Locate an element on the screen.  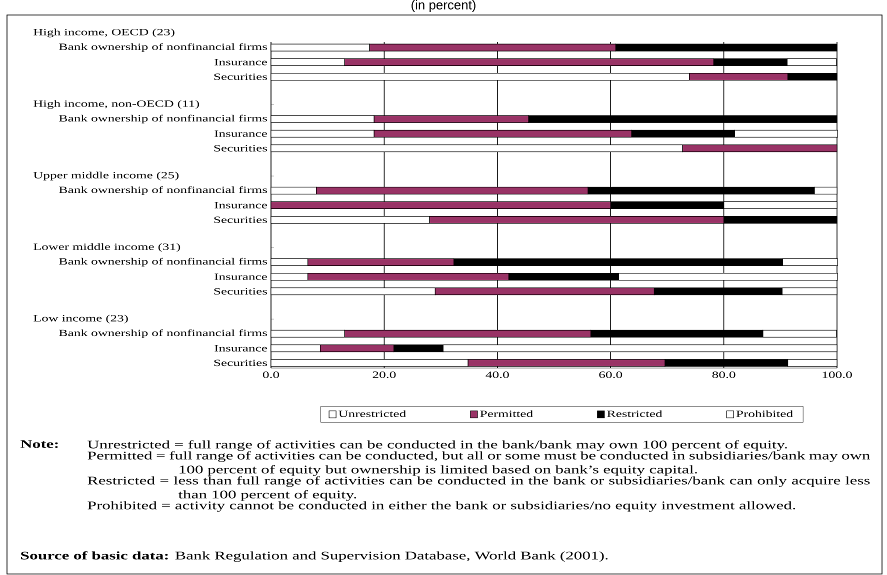
text: High income, non-OECD (11) is located at coordinates (117, 104).